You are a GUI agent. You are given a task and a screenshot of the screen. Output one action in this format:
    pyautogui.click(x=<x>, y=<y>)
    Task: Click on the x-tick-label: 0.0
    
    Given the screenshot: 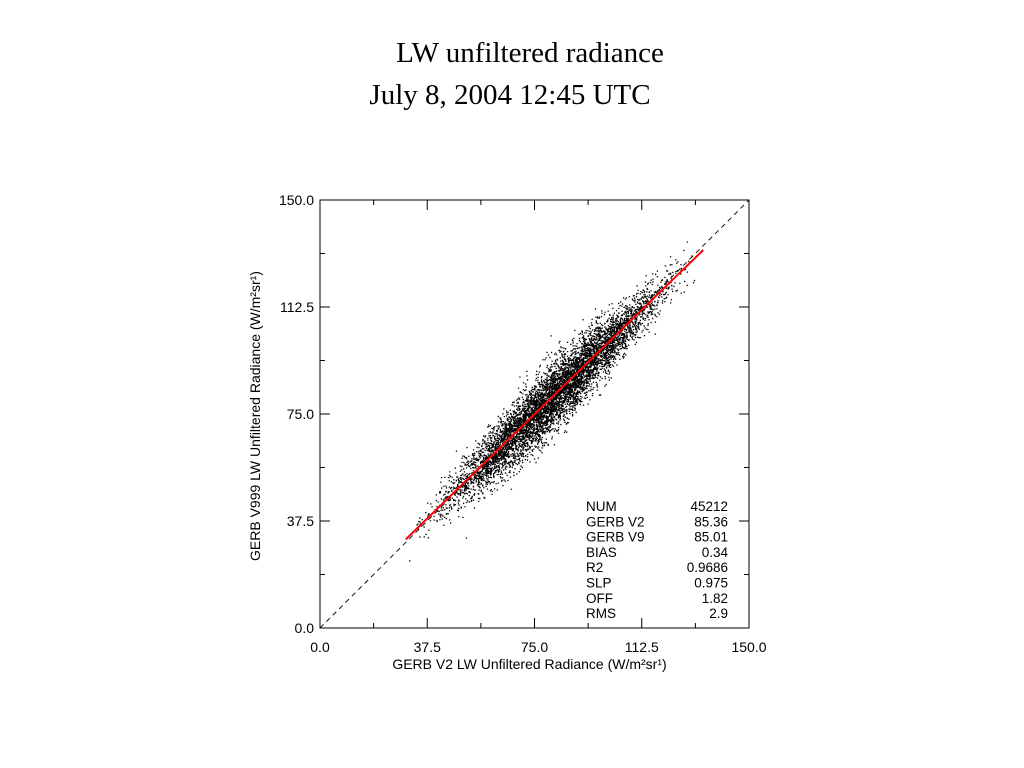 What is the action you would take?
    pyautogui.click(x=320, y=647)
    